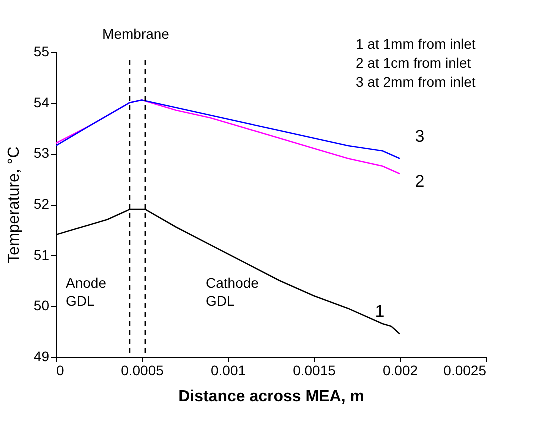 Image resolution: width=549 pixels, height=426 pixels. What do you see at coordinates (42, 306) in the screenshot?
I see `y-tick-label: 50` at bounding box center [42, 306].